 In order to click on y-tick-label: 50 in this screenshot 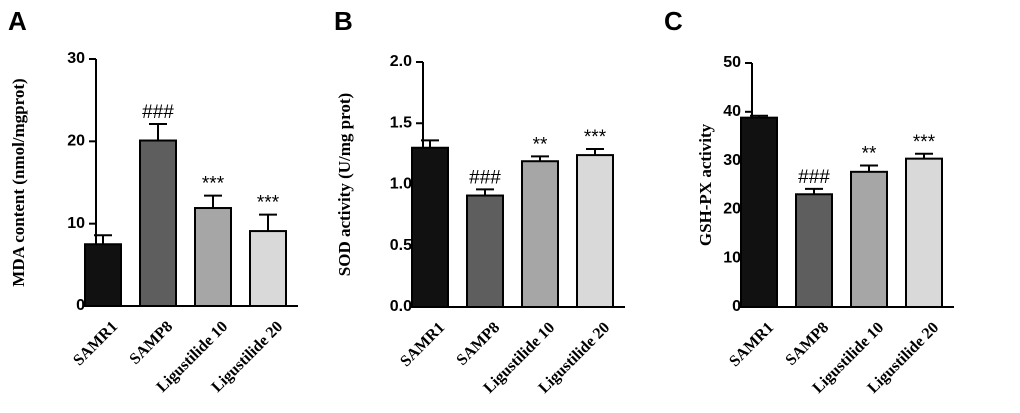, I will do `click(732, 62)`.